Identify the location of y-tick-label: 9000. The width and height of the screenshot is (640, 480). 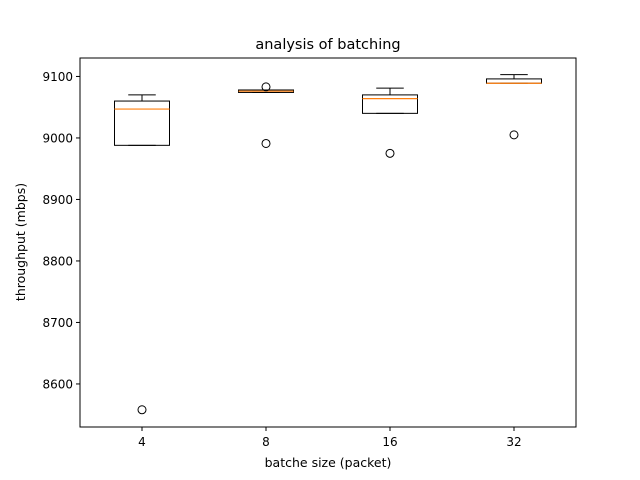
(57, 138).